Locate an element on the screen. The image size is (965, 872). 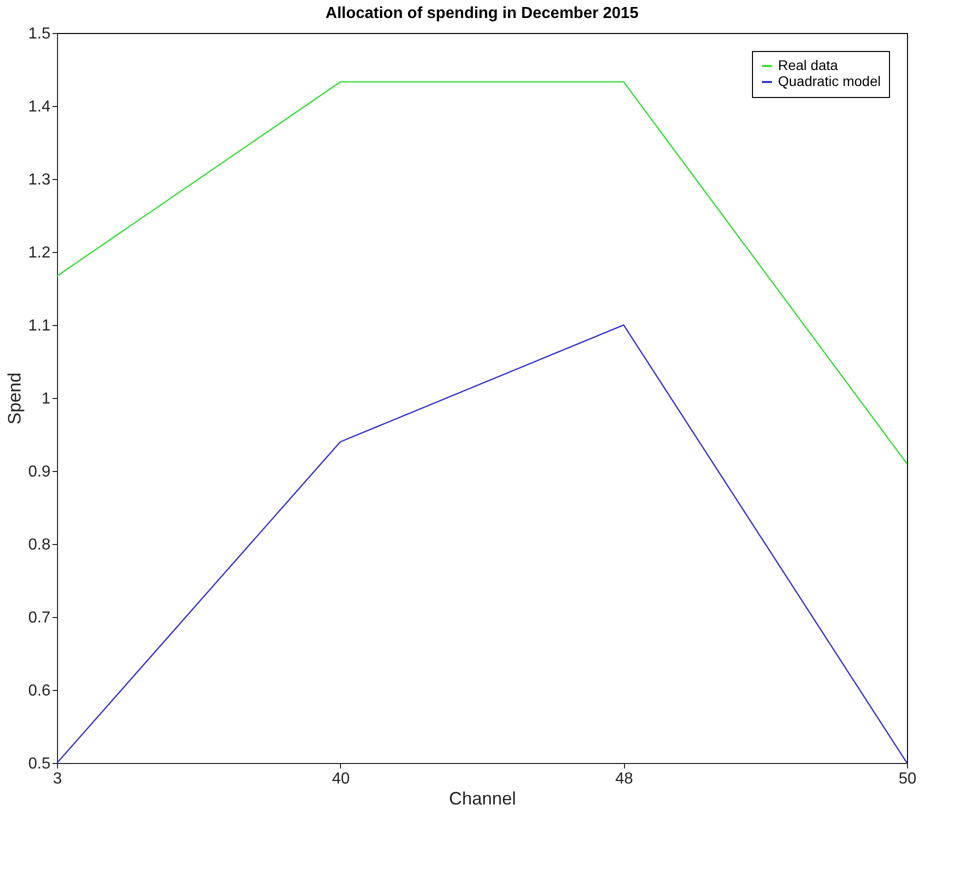
y-tick-label: 0.8 is located at coordinates (39, 545).